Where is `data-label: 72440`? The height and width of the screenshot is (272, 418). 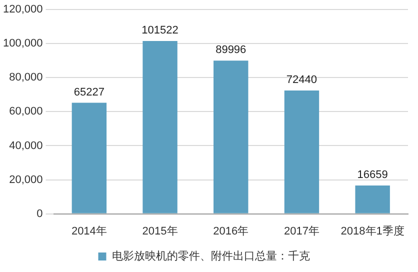 data-label: 72440 is located at coordinates (302, 80).